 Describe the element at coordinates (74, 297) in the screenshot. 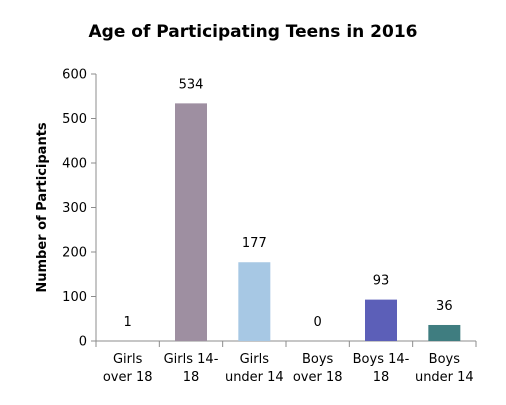

I see `y-tick-label: 100` at that location.